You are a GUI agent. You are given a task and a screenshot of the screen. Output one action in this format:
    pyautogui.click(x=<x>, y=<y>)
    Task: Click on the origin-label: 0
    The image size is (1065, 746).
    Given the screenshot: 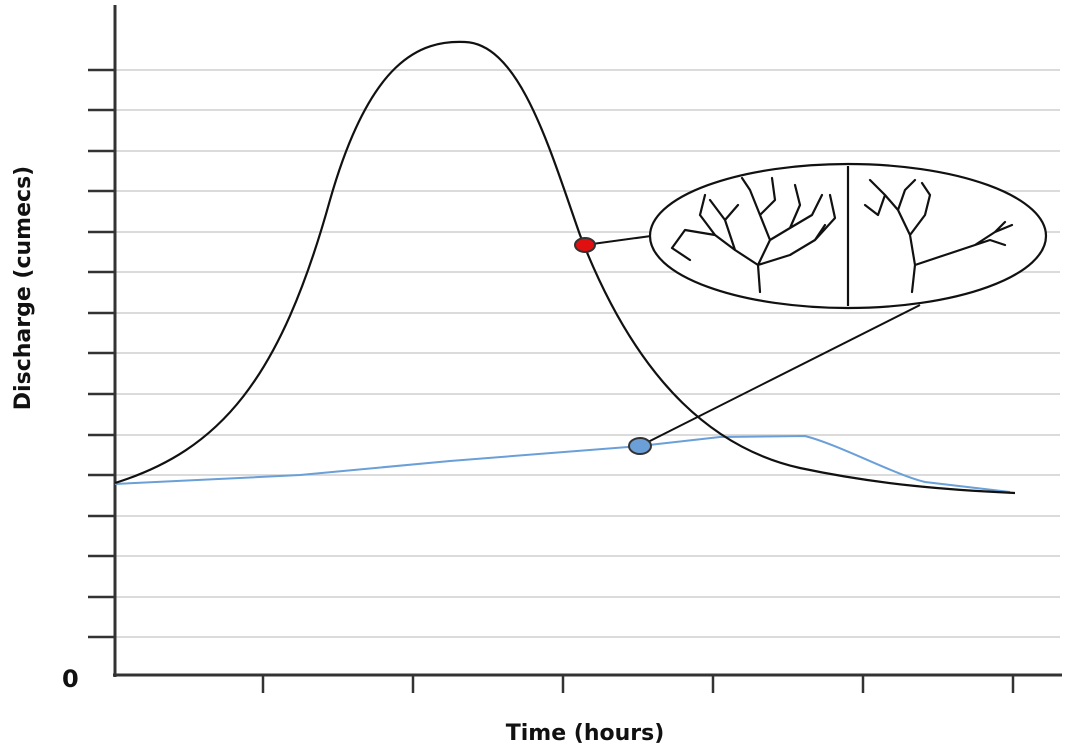 What is the action you would take?
    pyautogui.click(x=70, y=679)
    